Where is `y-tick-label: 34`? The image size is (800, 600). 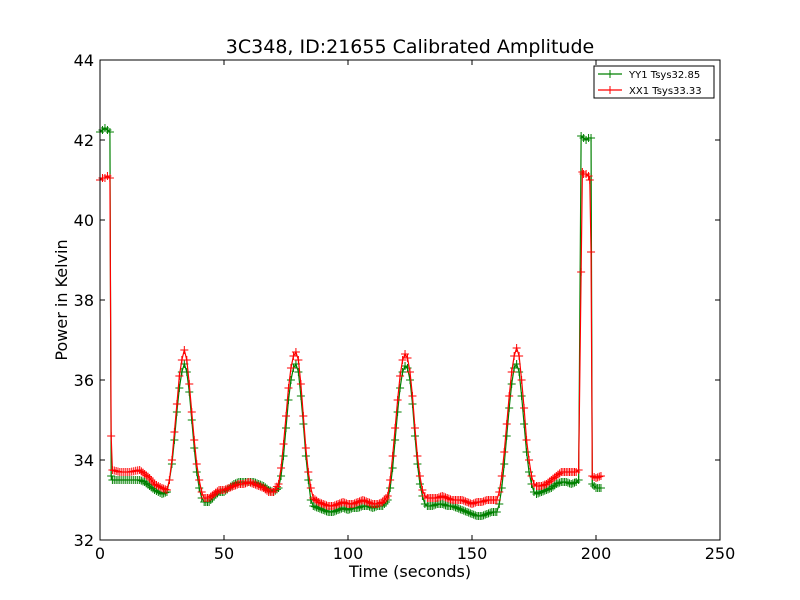
y-tick-label: 34 is located at coordinates (84, 460).